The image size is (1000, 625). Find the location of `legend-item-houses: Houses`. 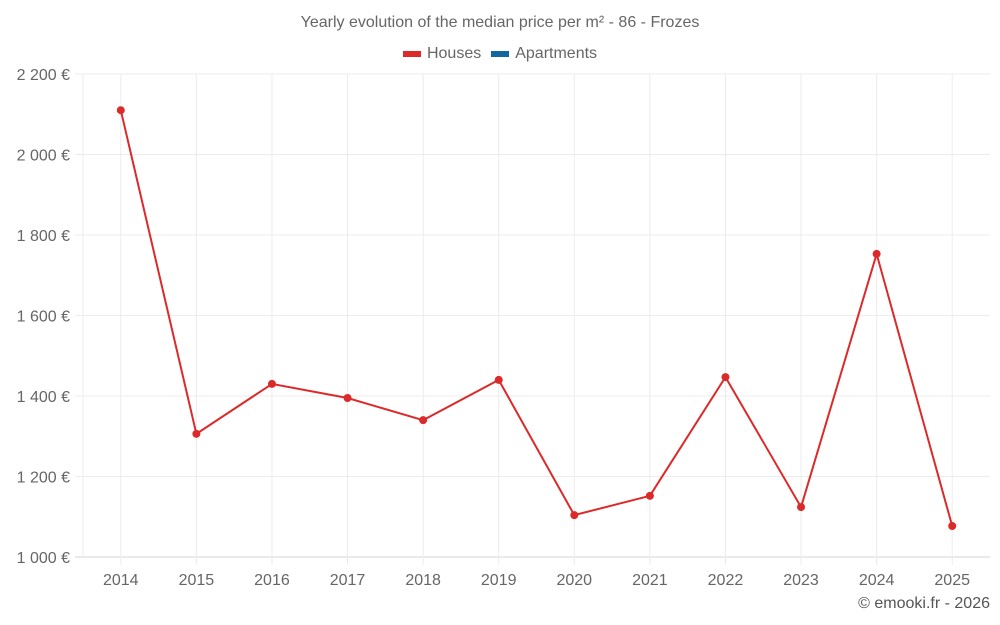

legend-item-houses: Houses is located at coordinates (442, 54).